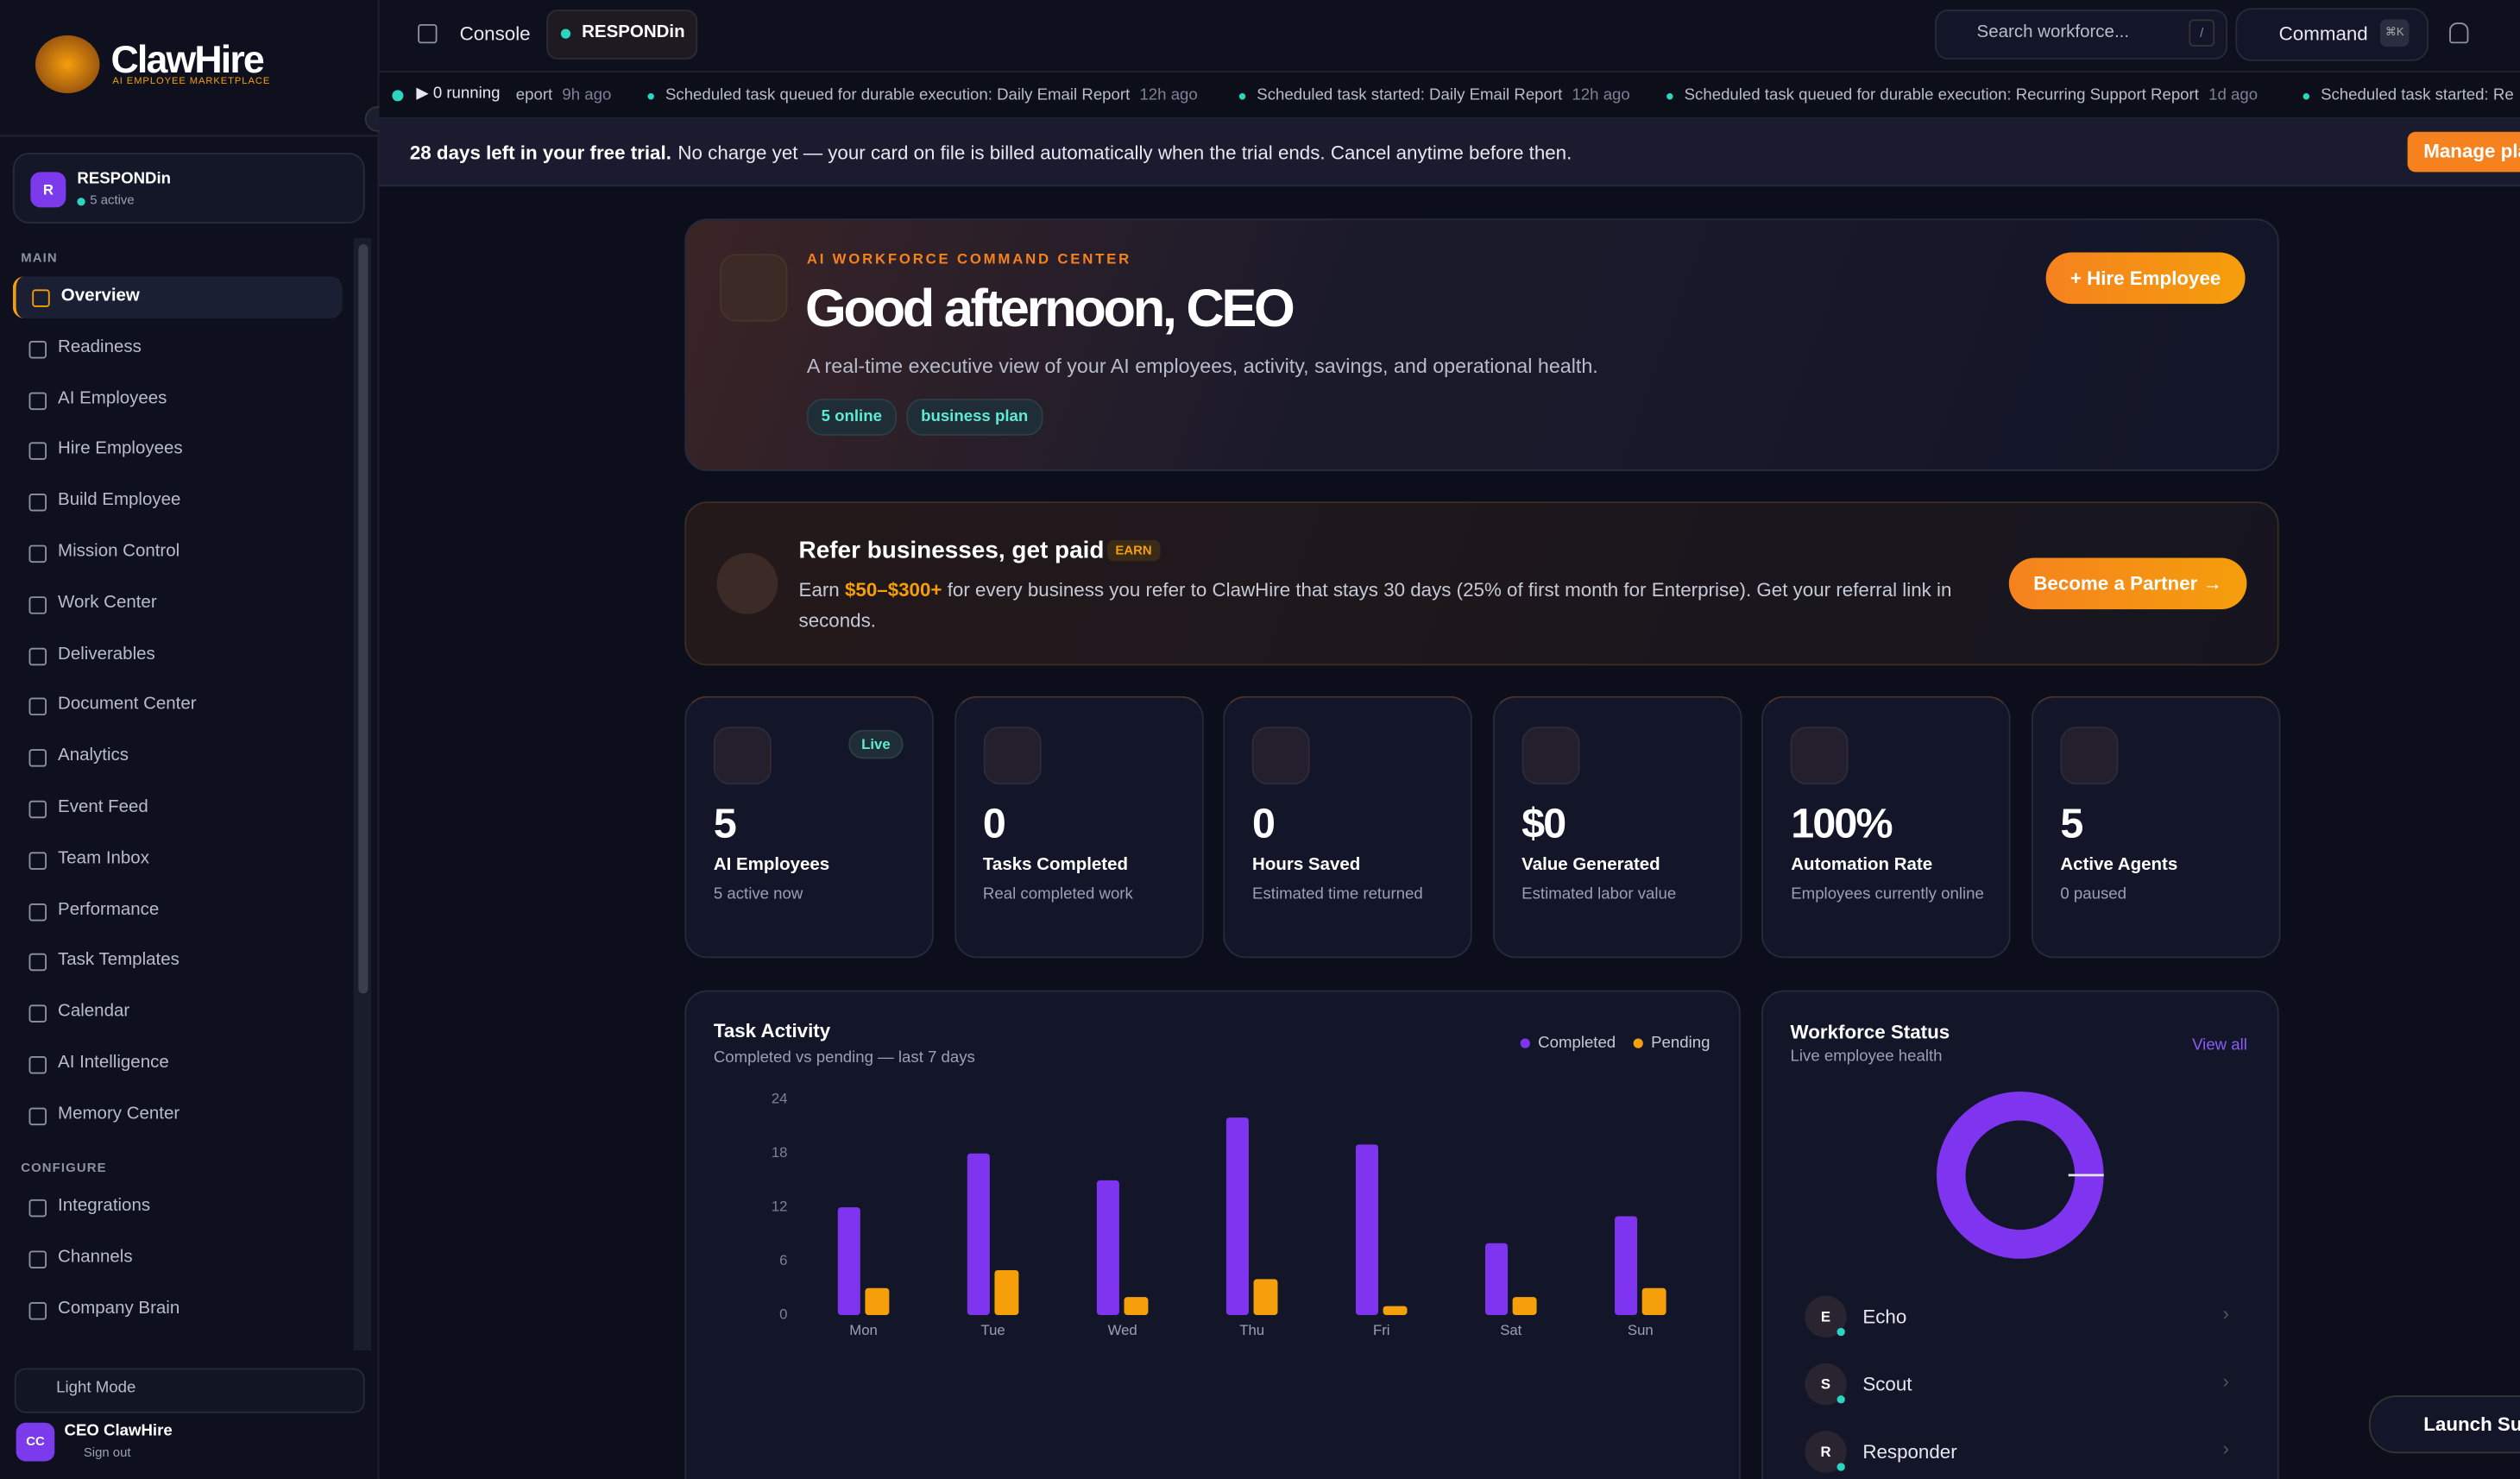 The image size is (2520, 1479). Describe the element at coordinates (2464, 152) in the screenshot. I see `manage-plan-button: Manage pla` at that location.